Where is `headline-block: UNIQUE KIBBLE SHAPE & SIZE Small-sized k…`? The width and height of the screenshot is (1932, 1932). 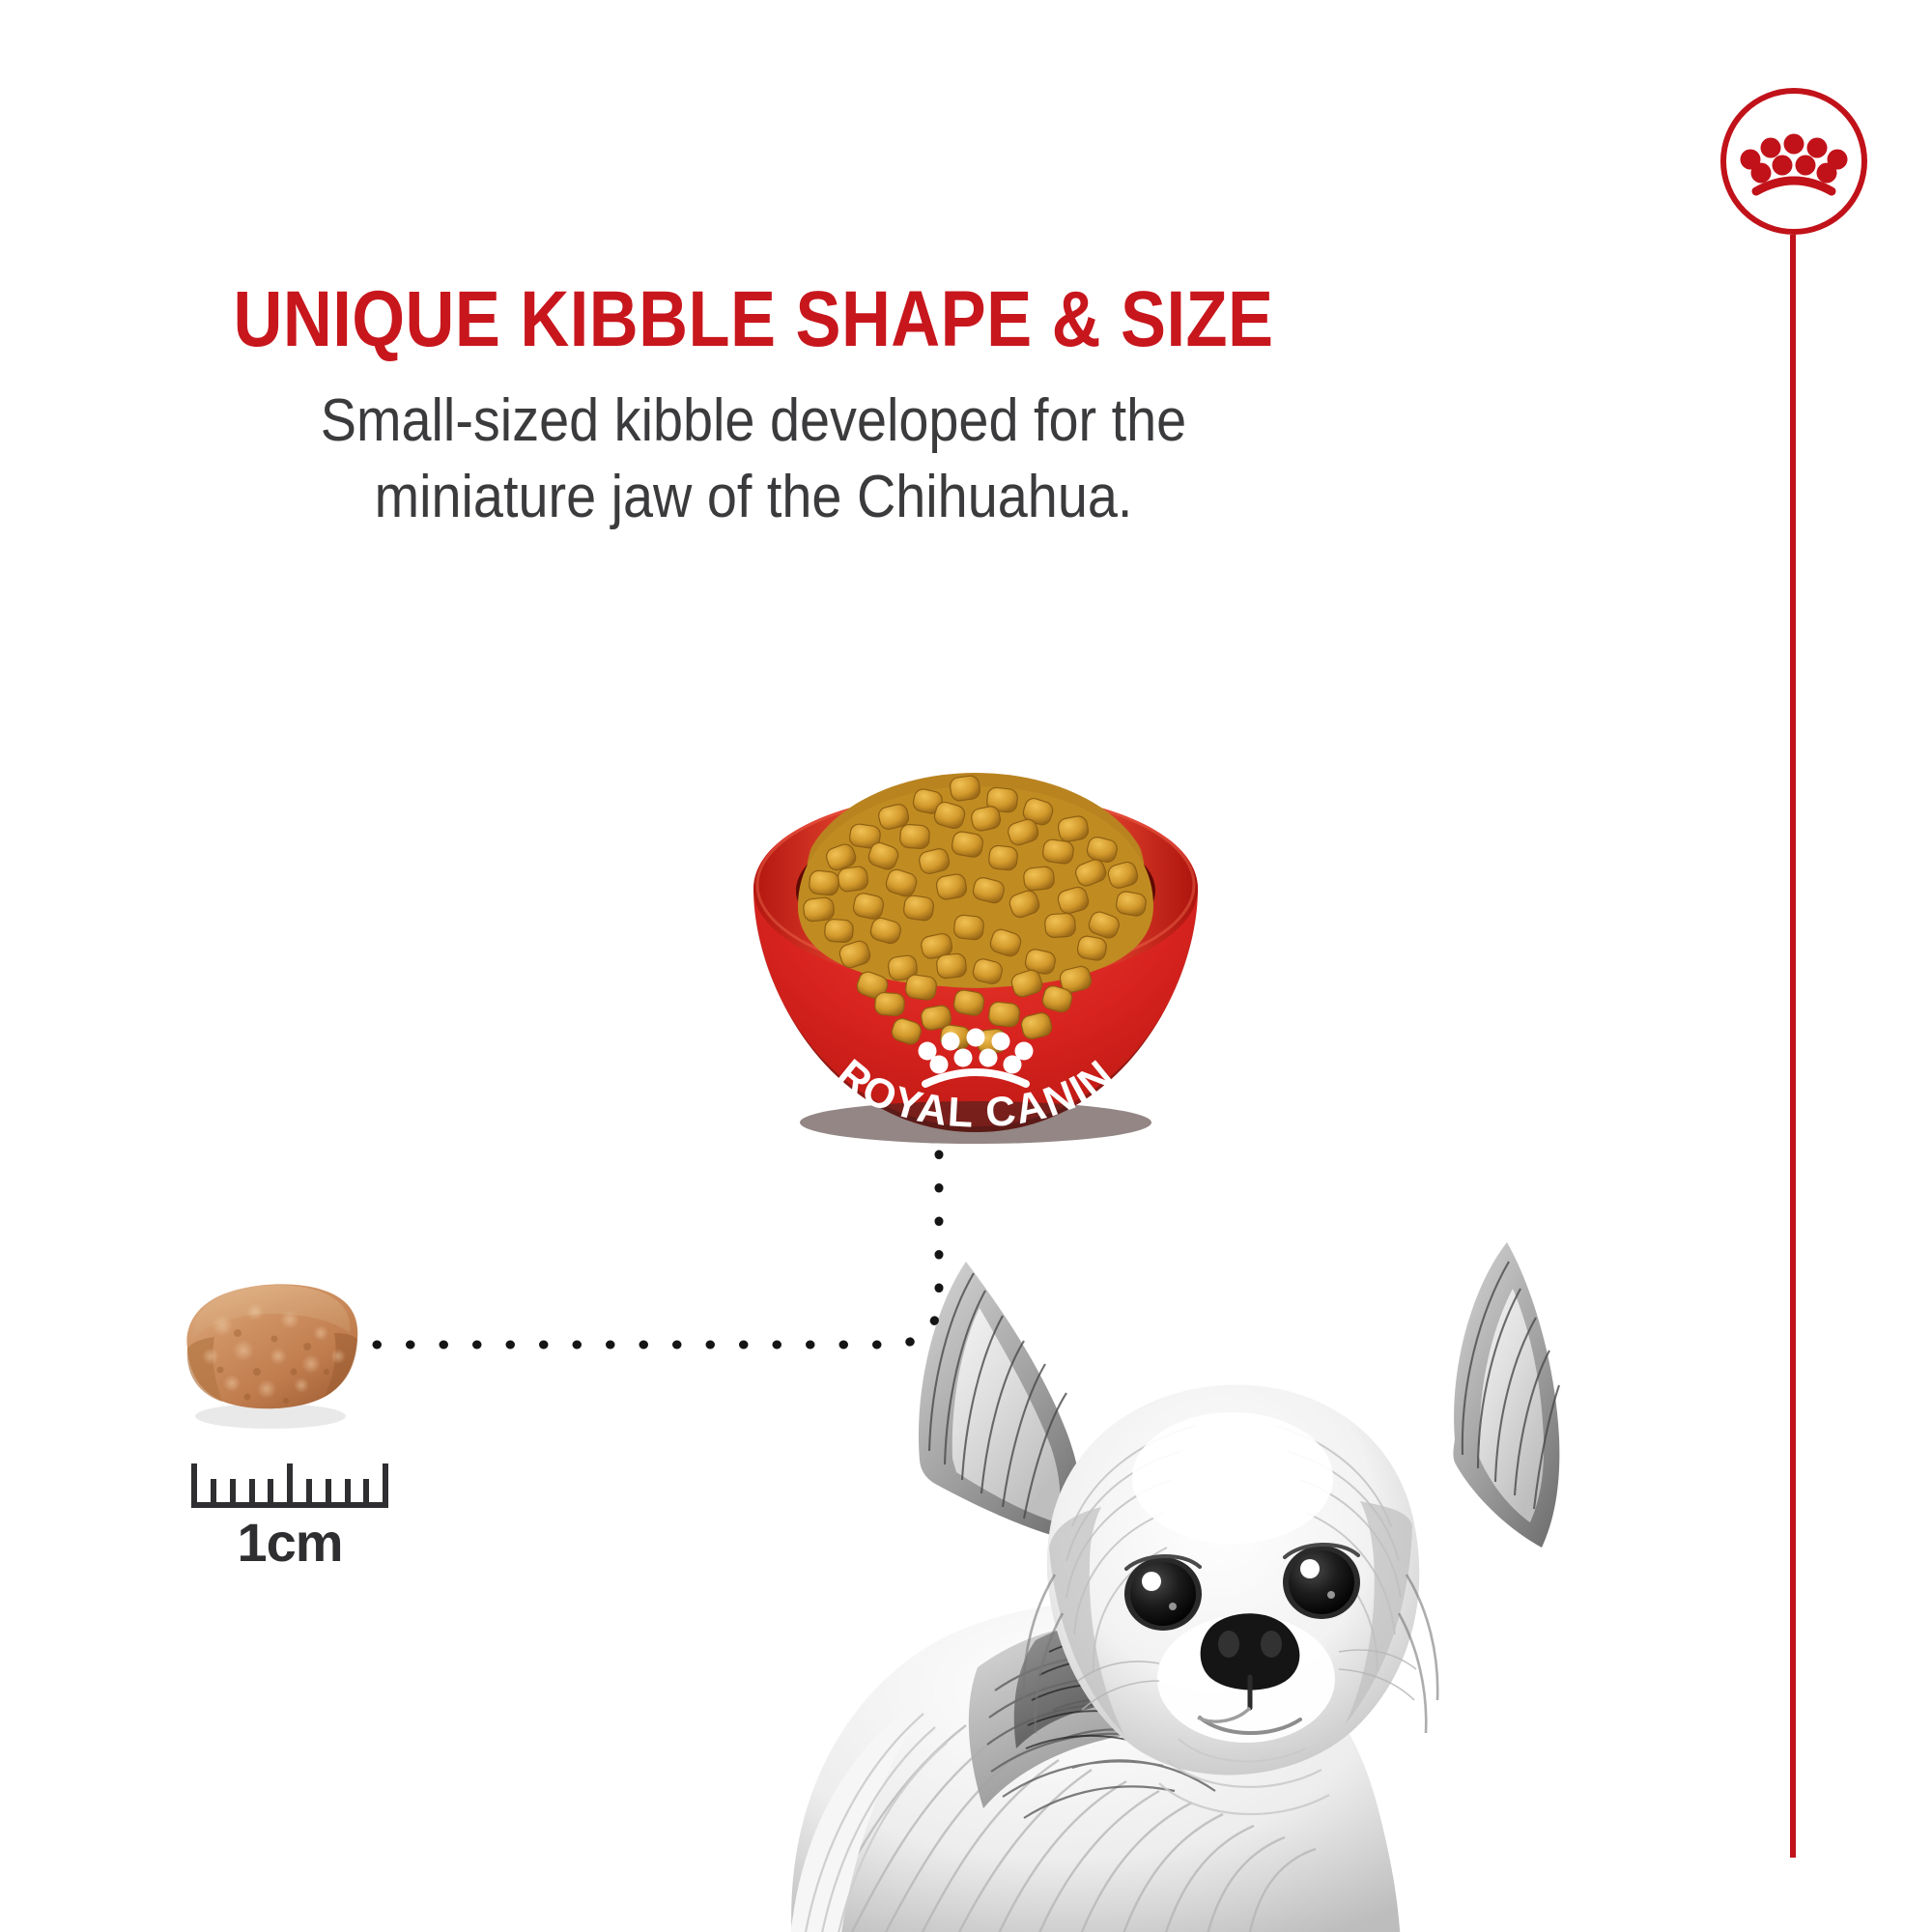 headline-block: UNIQUE KIBBLE SHAPE & SIZE Small-sized k… is located at coordinates (753, 408).